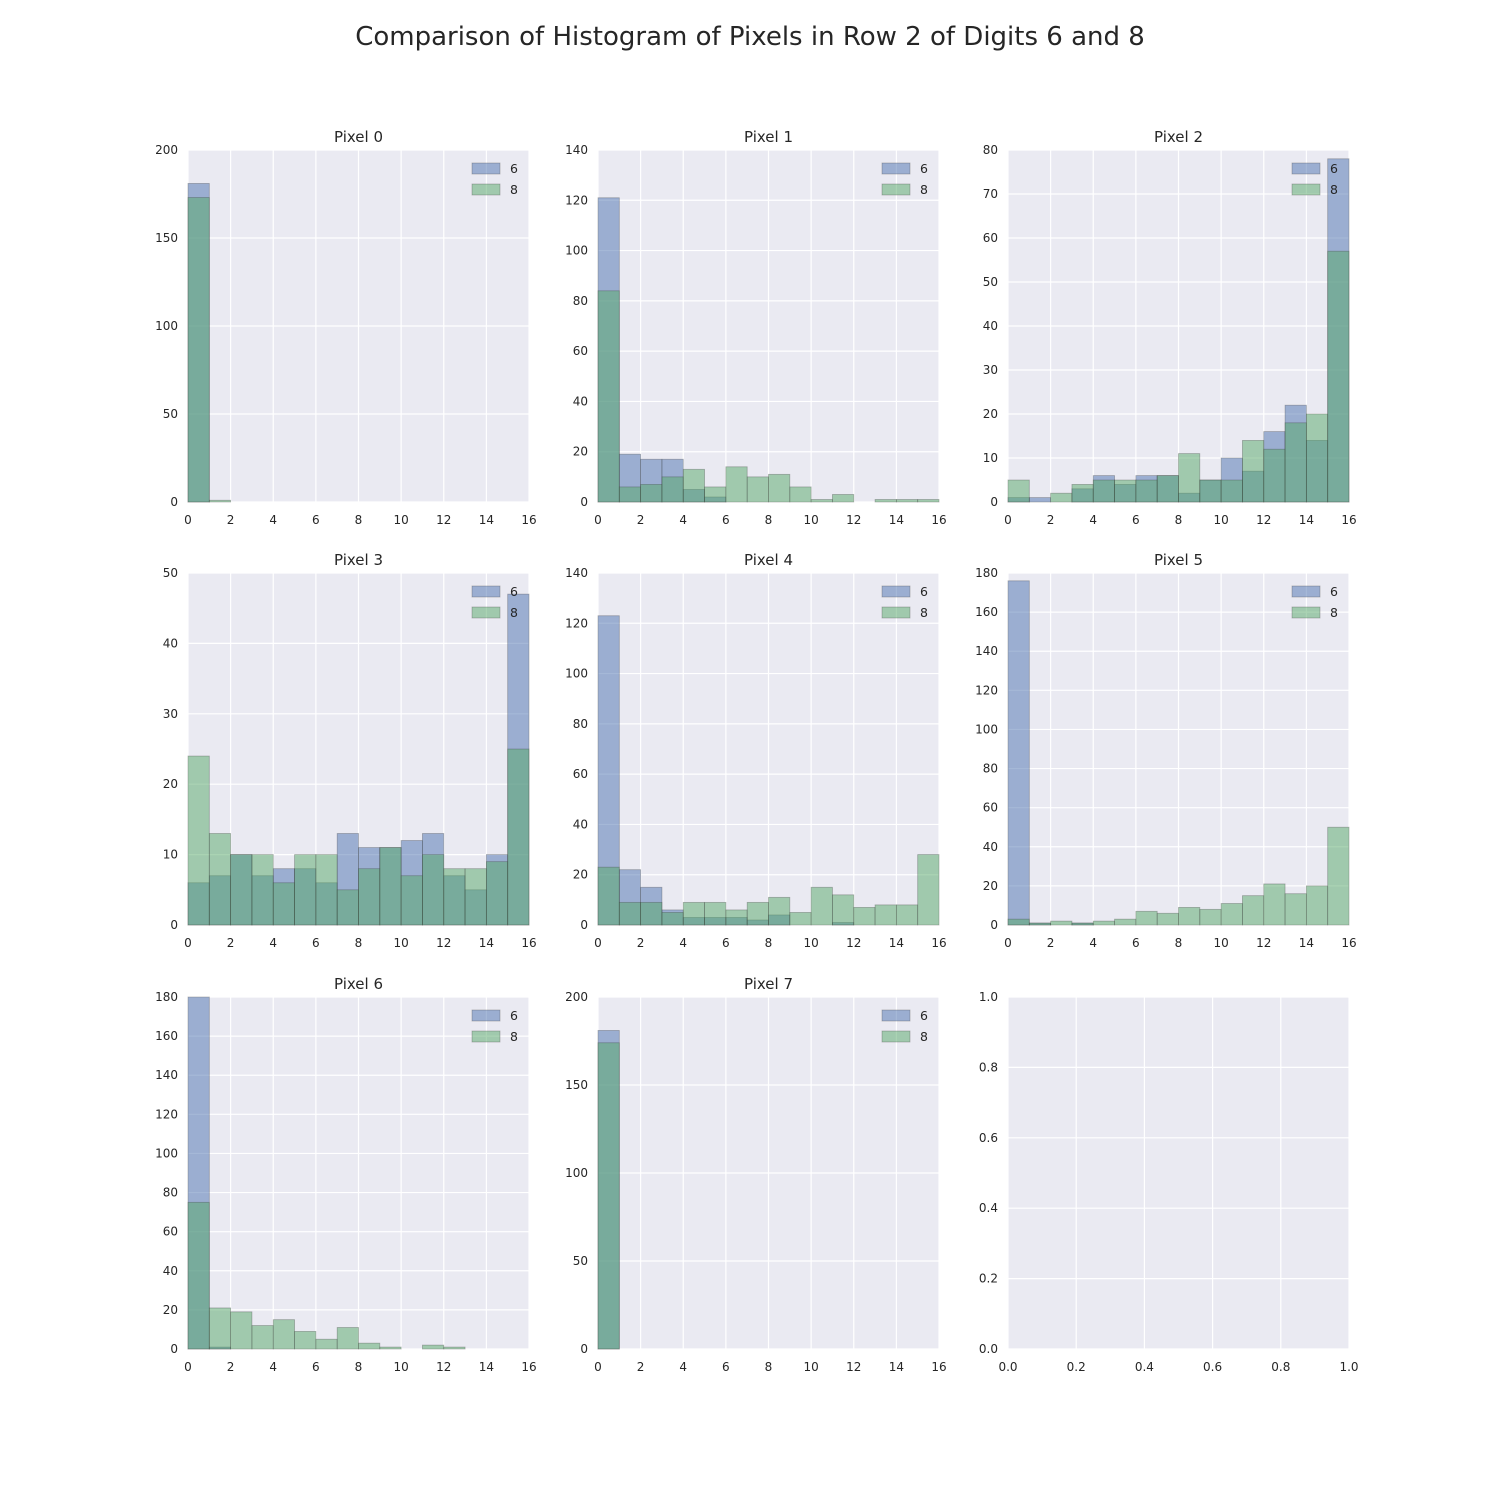 The width and height of the screenshot is (1500, 1500). What do you see at coordinates (166, 238) in the screenshot?
I see `y-tick-label: 150` at bounding box center [166, 238].